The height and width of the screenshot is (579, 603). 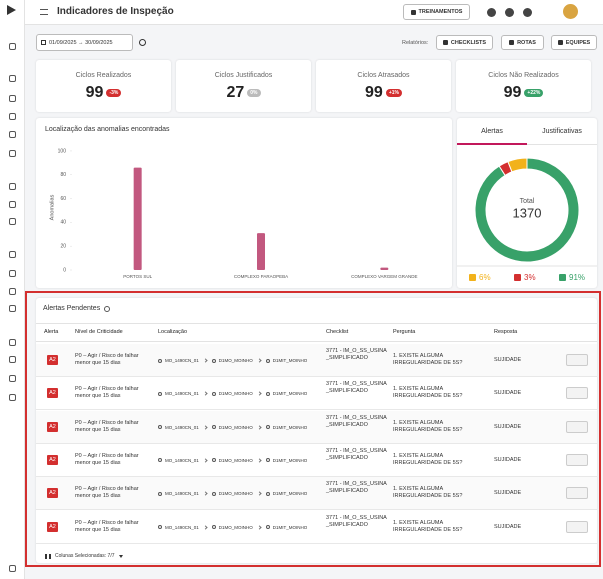 What do you see at coordinates (261, 276) in the screenshot?
I see `x-tick-label: COMPLEXO PARAOPEBA` at bounding box center [261, 276].